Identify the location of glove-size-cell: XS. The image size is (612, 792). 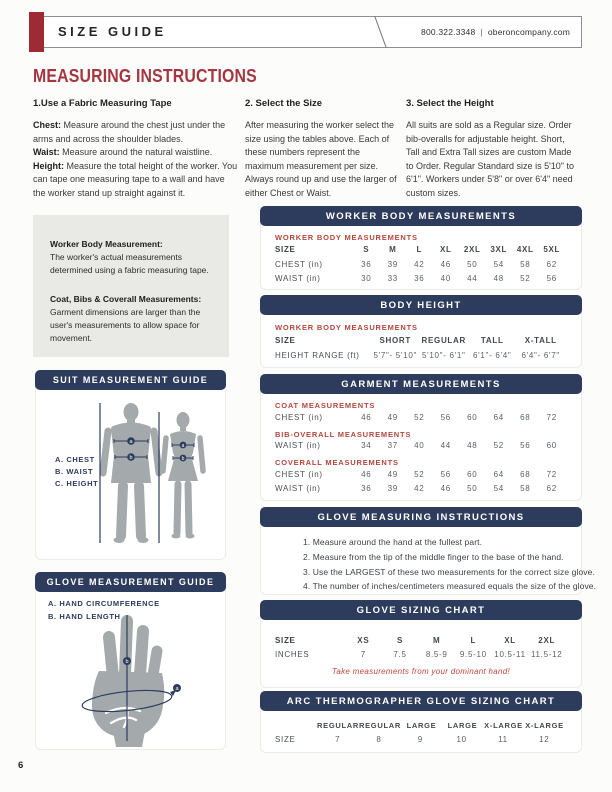
(363, 640).